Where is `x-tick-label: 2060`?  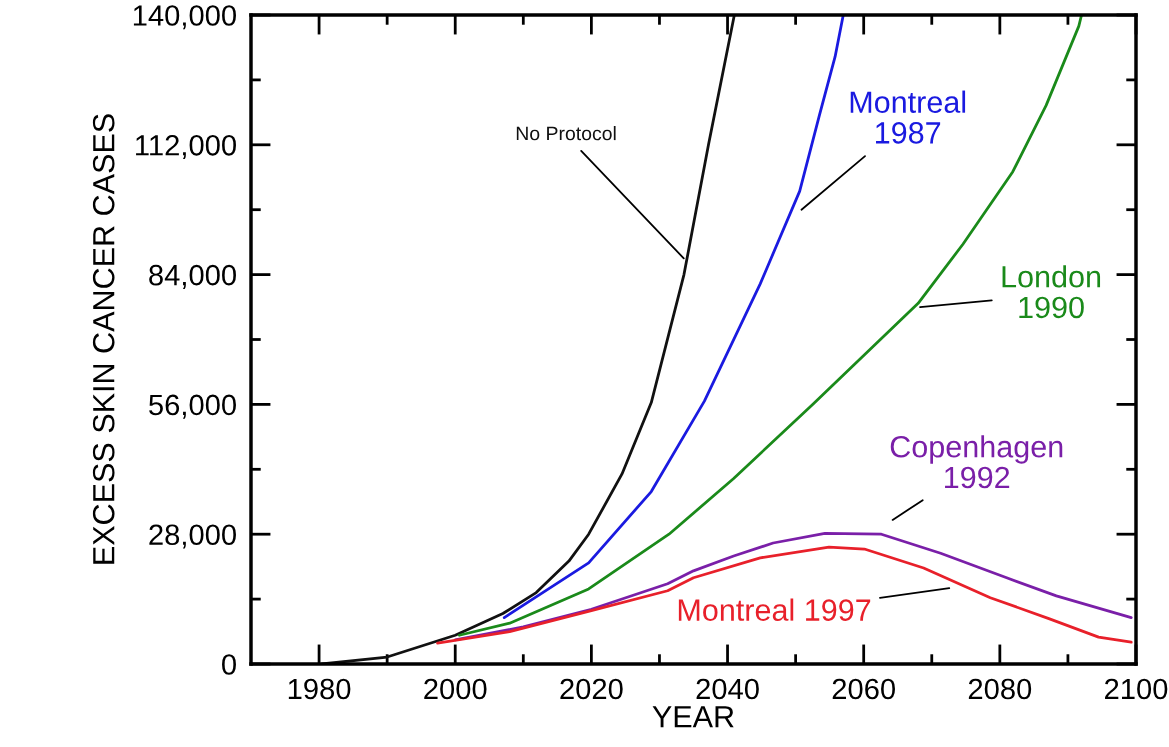
x-tick-label: 2060 is located at coordinates (863, 689).